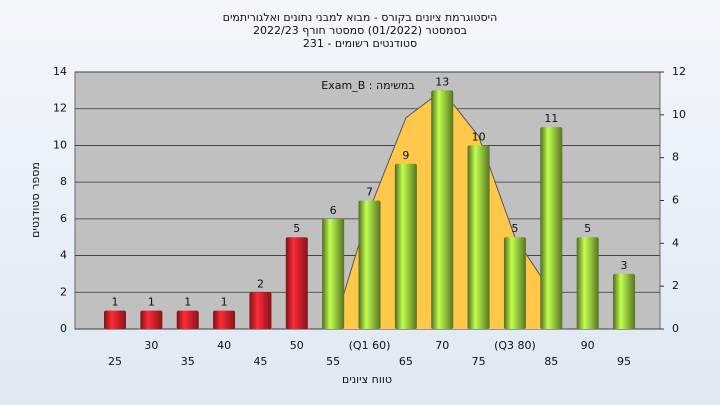 The image size is (720, 405). What do you see at coordinates (442, 345) in the screenshot?
I see `x-tick-label: 70` at bounding box center [442, 345].